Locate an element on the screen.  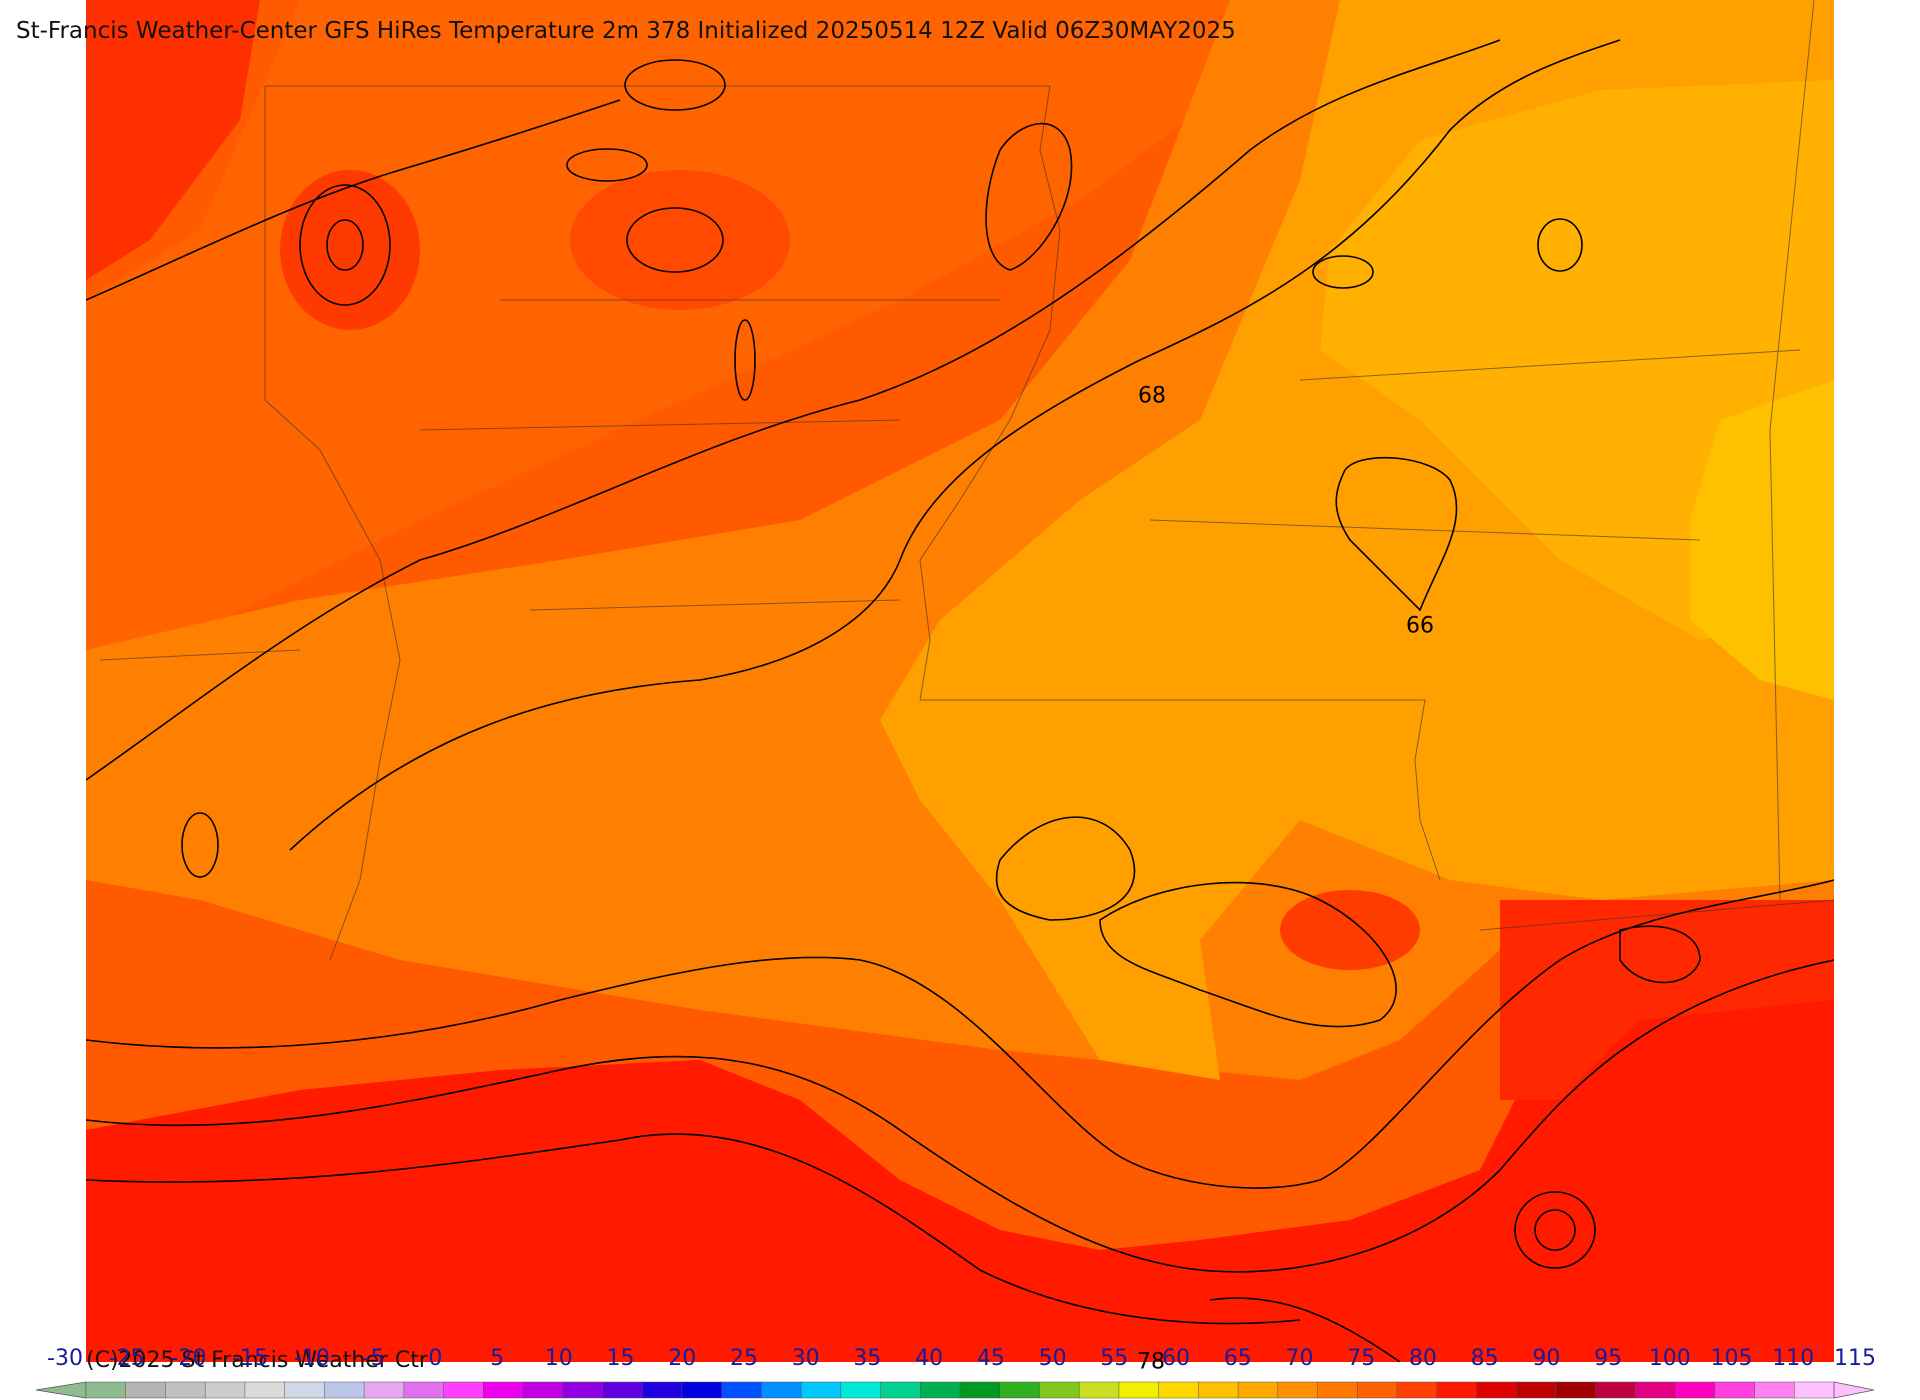
colorbar-tick-label: 40 is located at coordinates (929, 1358).